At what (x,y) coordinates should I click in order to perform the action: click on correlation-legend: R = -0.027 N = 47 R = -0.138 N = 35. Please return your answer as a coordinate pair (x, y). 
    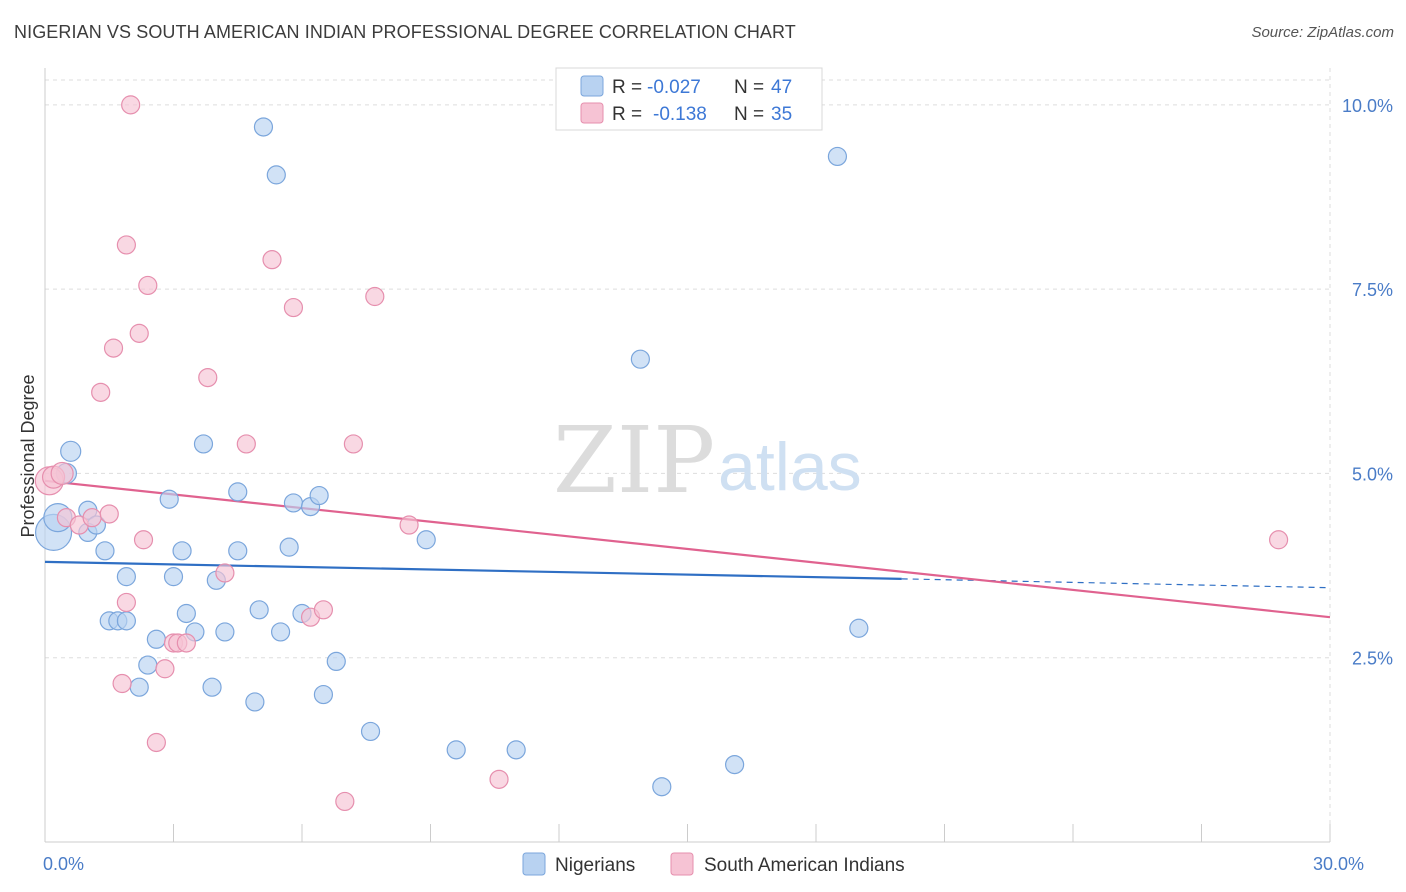
    Looking at the image, I should click on (689, 99).